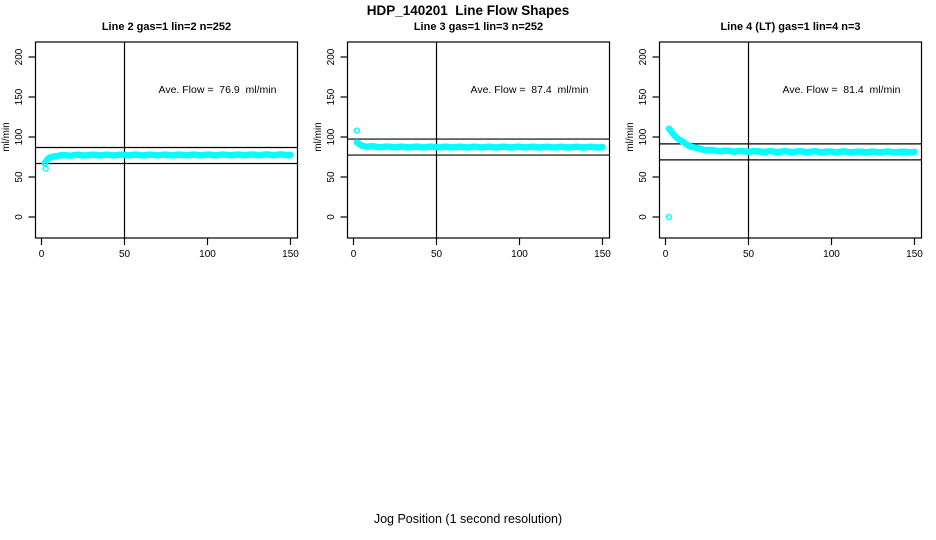 The width and height of the screenshot is (936, 540). I want to click on plot-area-line-3: 0 50 100 150 0 50 100 150 200 ml/min, so click(462, 150).